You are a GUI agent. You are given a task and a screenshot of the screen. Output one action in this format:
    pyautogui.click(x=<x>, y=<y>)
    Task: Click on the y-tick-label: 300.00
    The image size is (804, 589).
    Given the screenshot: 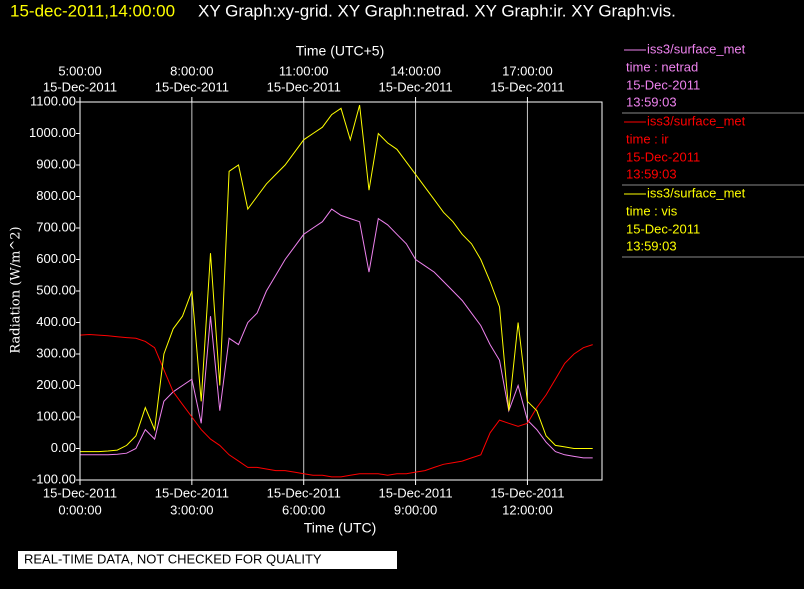 What is the action you would take?
    pyautogui.click(x=56, y=352)
    